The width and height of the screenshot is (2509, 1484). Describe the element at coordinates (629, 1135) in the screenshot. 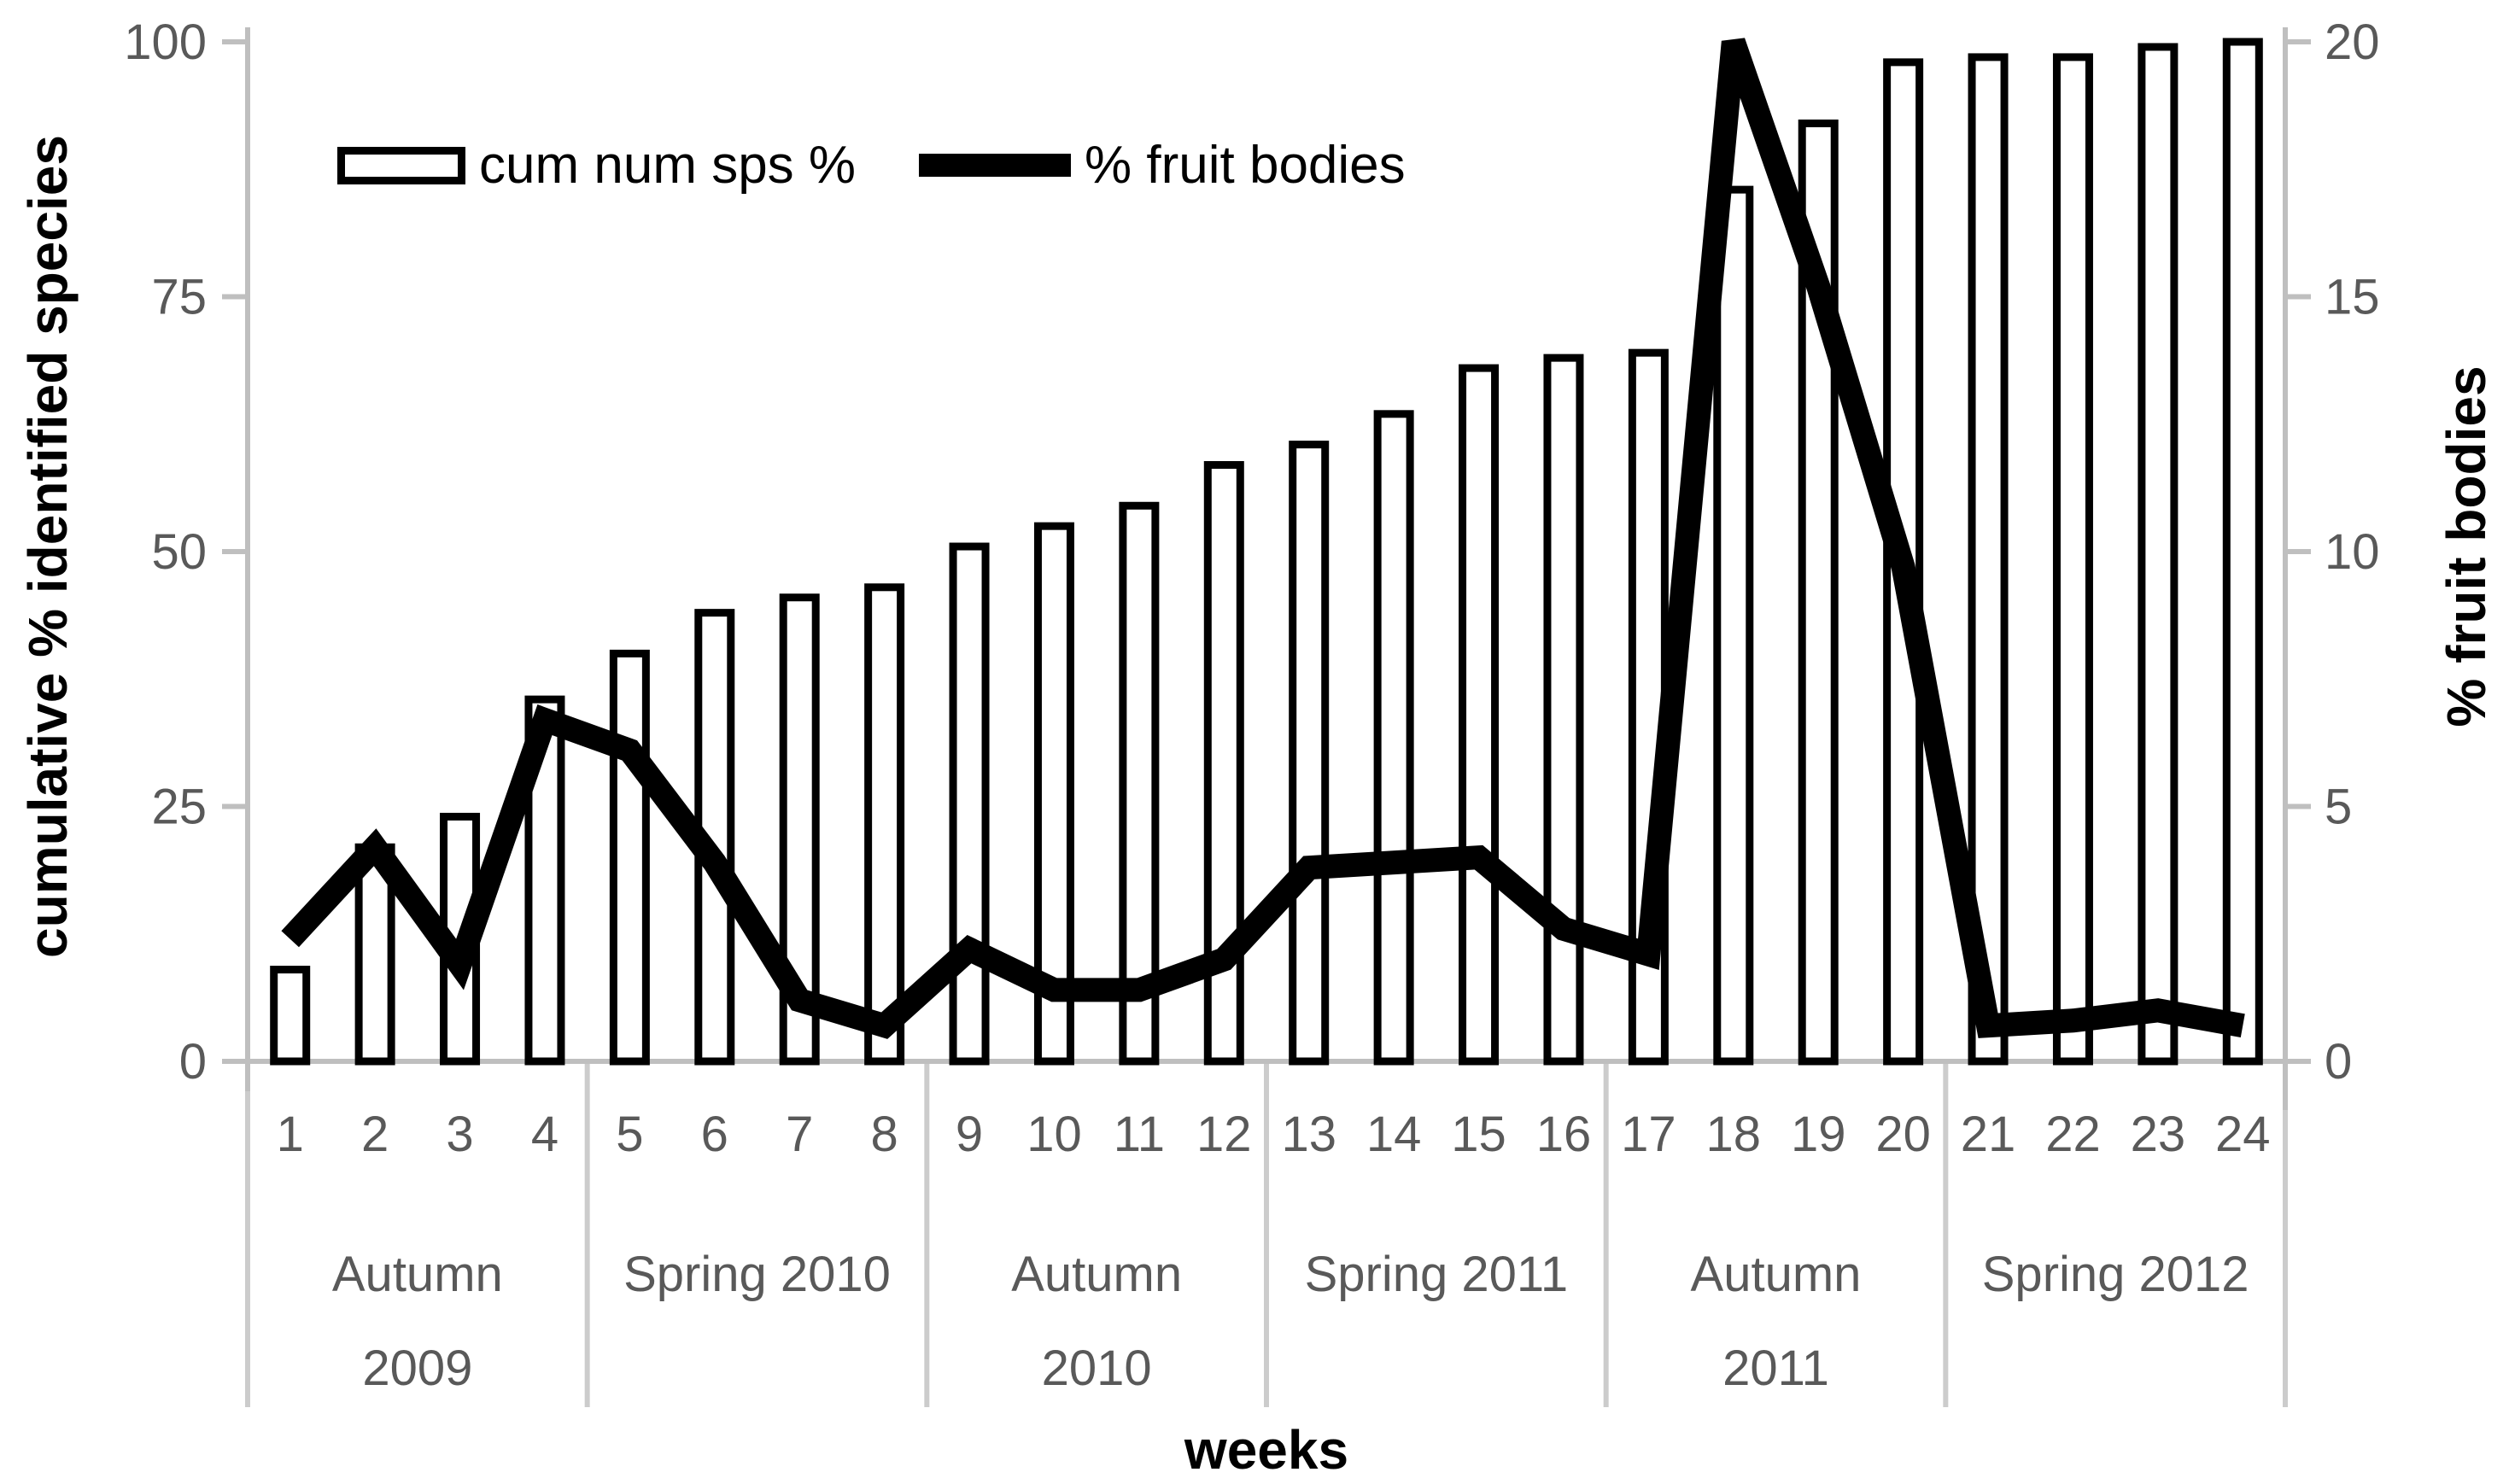

I see `week-label-5: 5` at that location.